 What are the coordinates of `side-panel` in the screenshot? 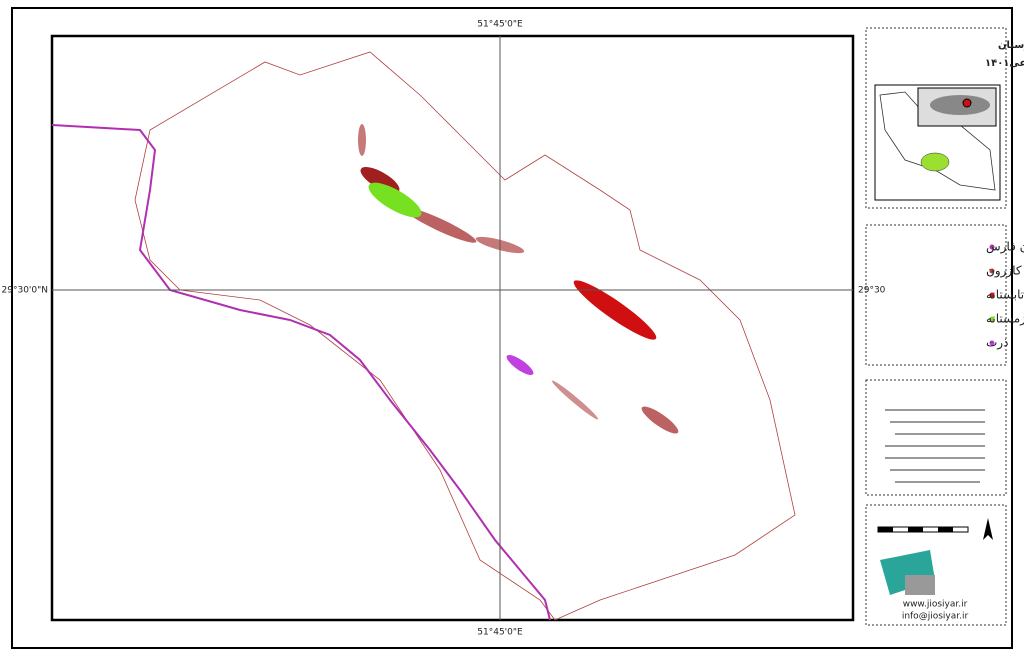 It's located at (936, 326).